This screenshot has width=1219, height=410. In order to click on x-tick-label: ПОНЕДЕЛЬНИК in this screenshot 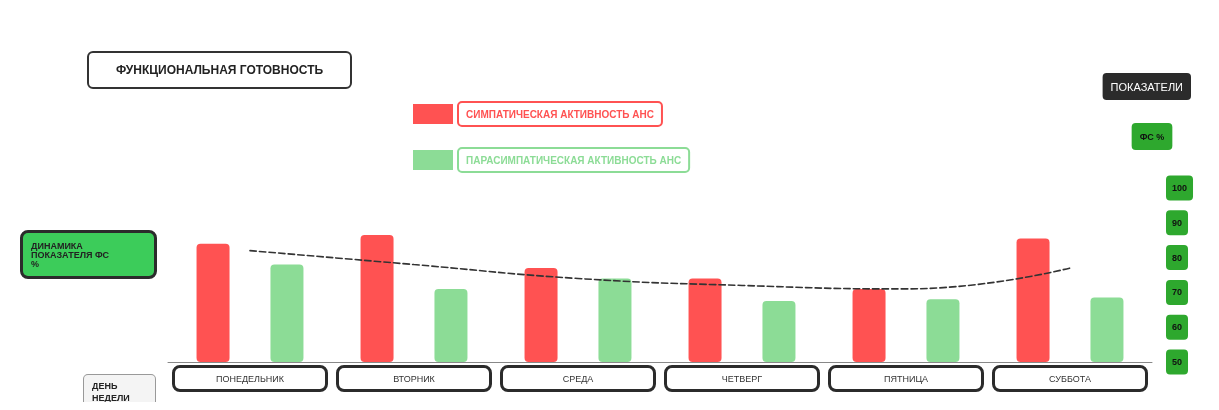, I will do `click(250, 378)`.